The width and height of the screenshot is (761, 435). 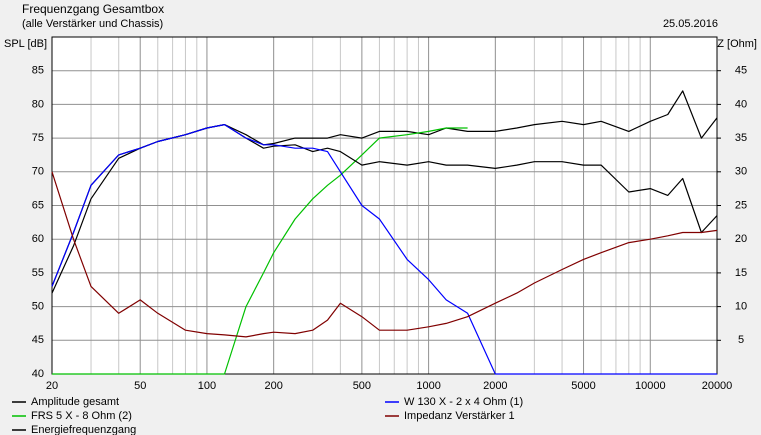 What do you see at coordinates (52, 386) in the screenshot?
I see `x-tick-label: 20` at bounding box center [52, 386].